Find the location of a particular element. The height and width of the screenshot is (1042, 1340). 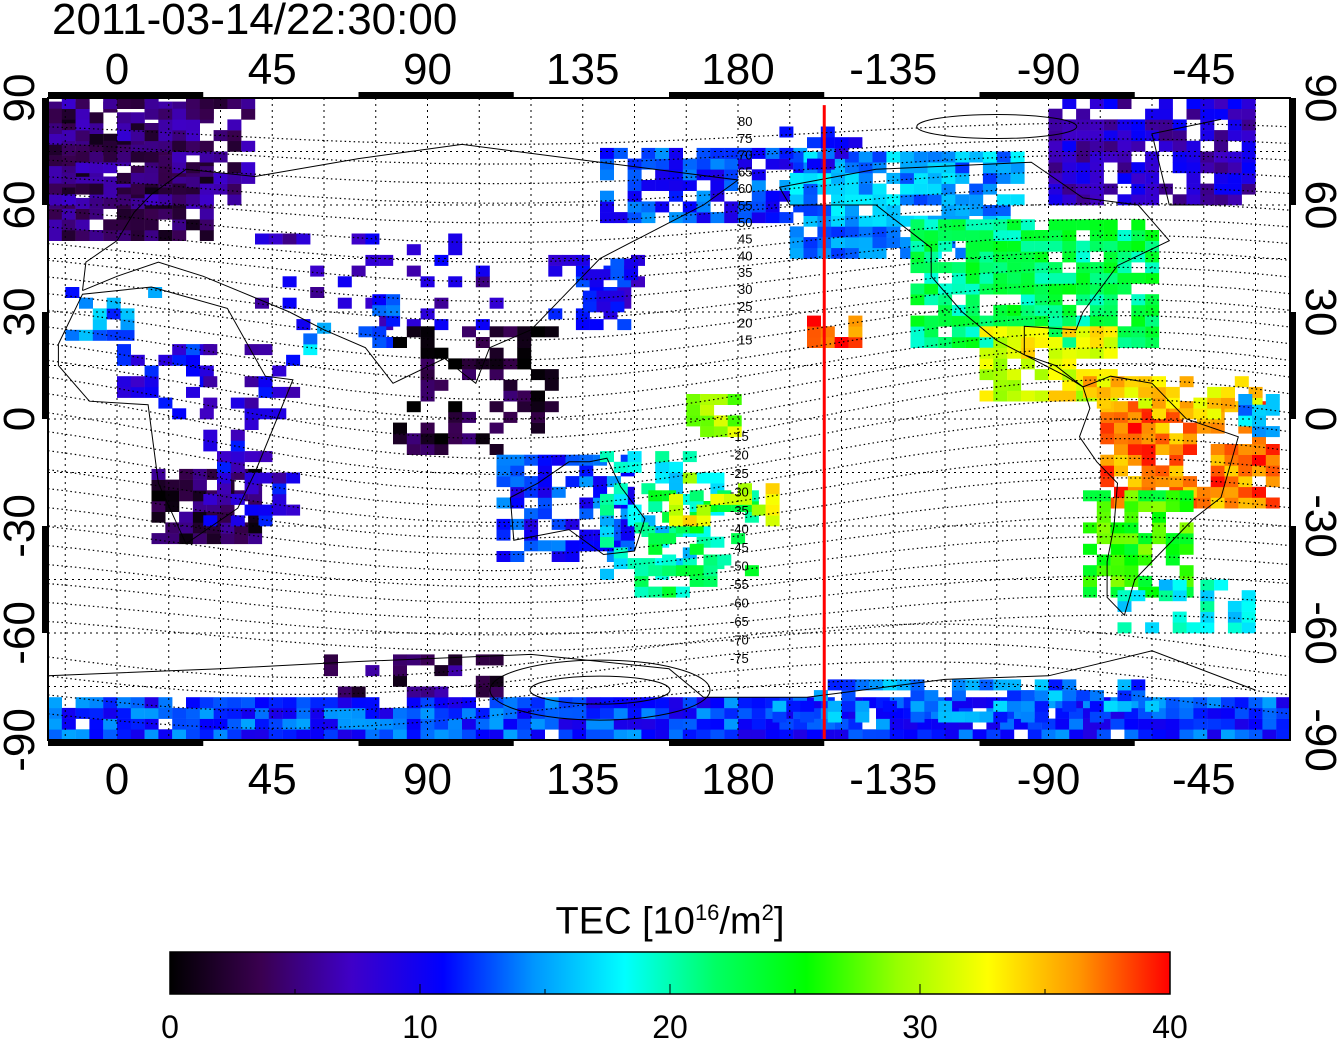

coastline is located at coordinates (652, 674).